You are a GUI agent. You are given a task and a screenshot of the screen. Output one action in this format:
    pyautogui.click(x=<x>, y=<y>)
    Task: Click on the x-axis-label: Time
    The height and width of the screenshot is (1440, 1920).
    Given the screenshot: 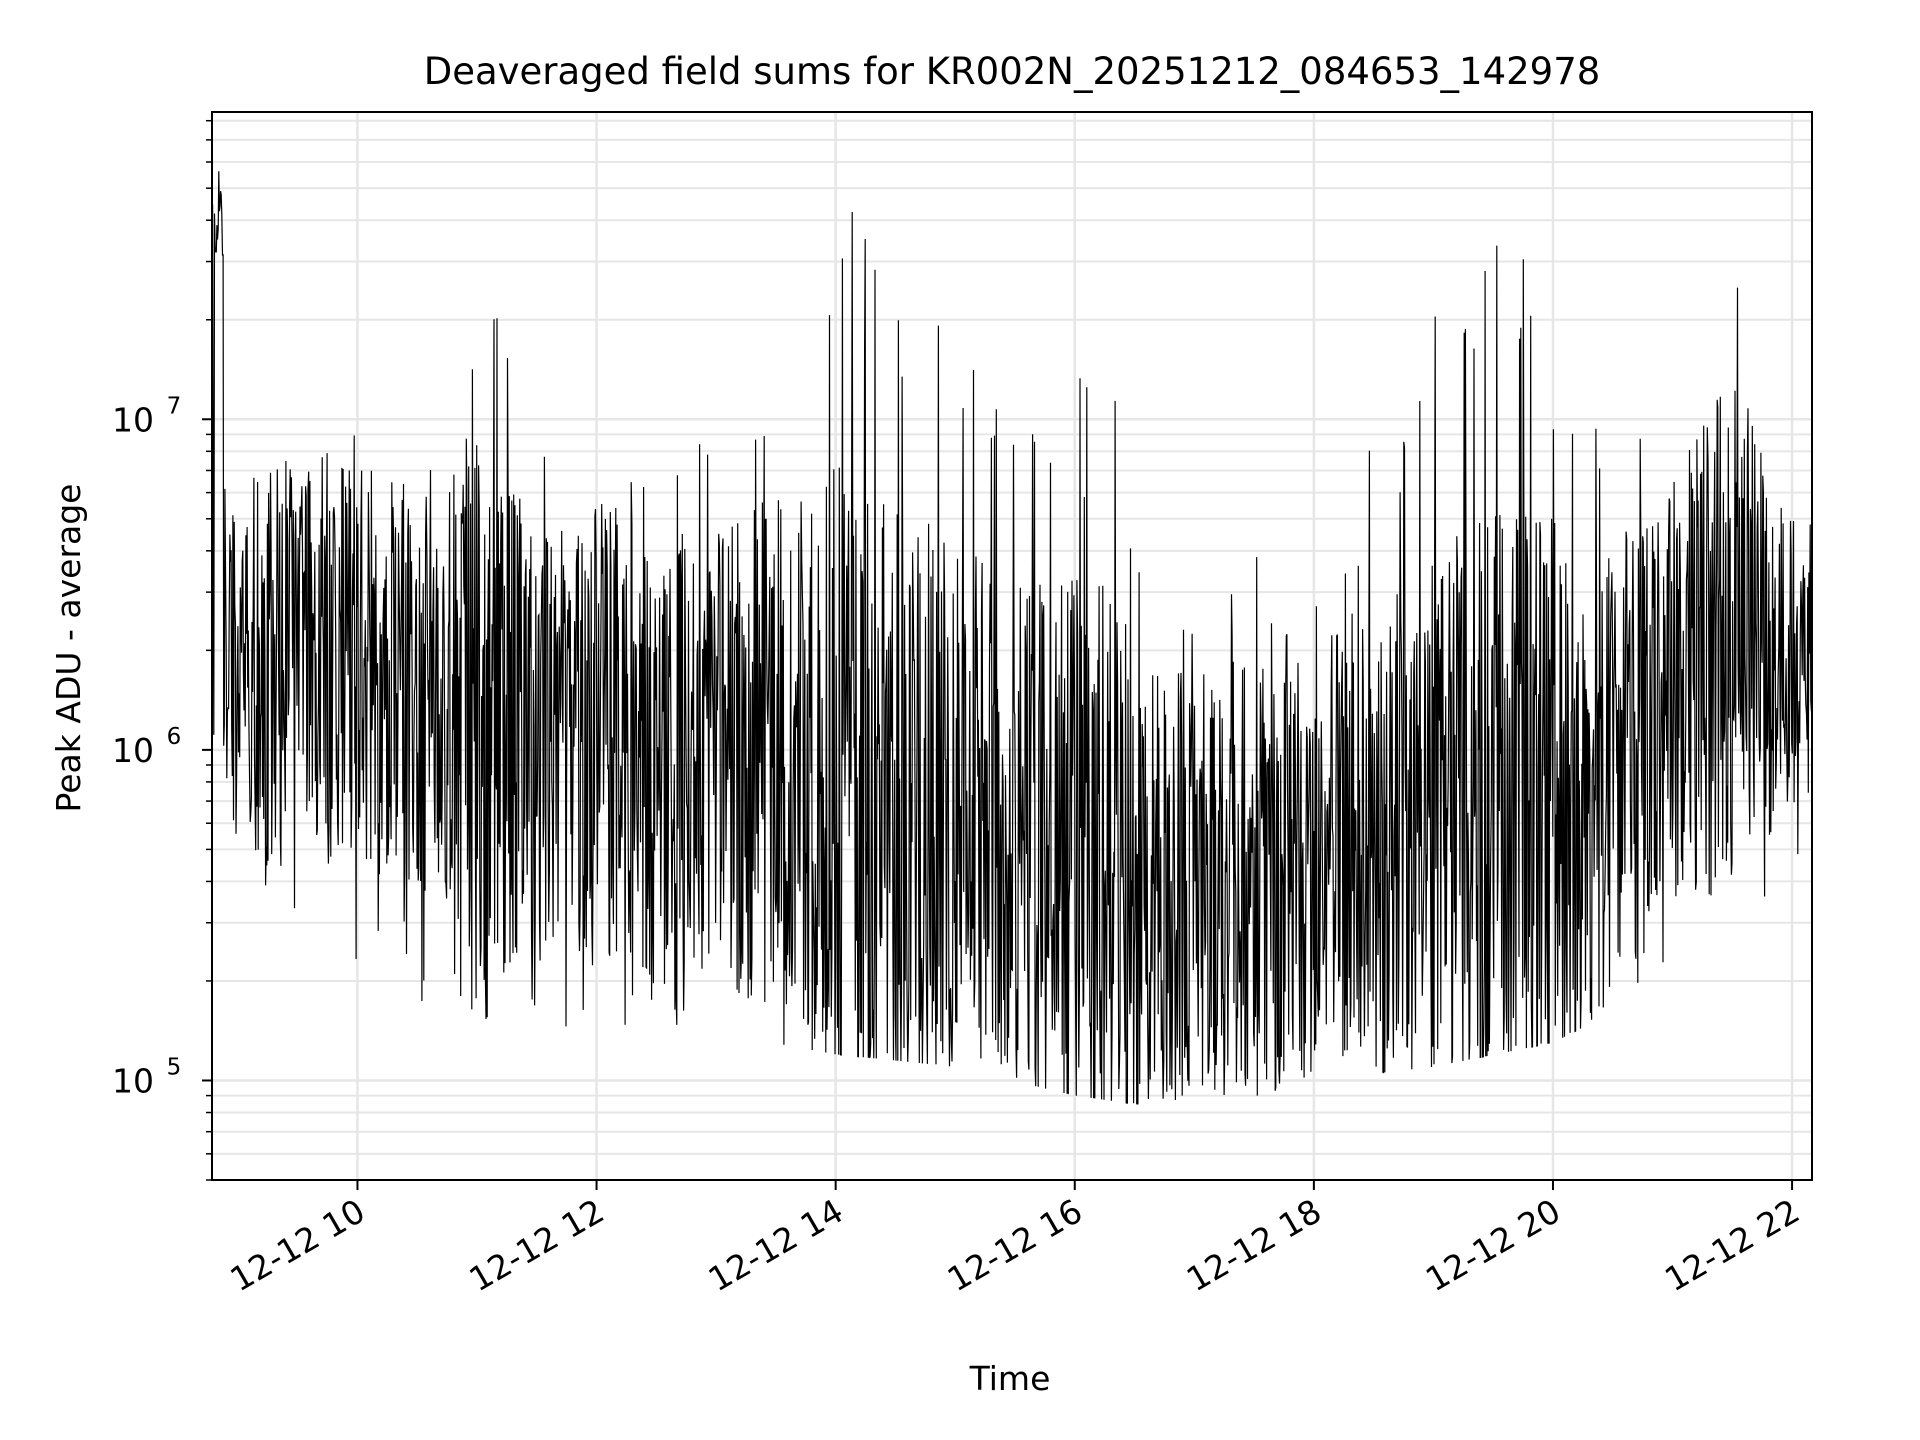 What is the action you would take?
    pyautogui.click(x=1010, y=1378)
    